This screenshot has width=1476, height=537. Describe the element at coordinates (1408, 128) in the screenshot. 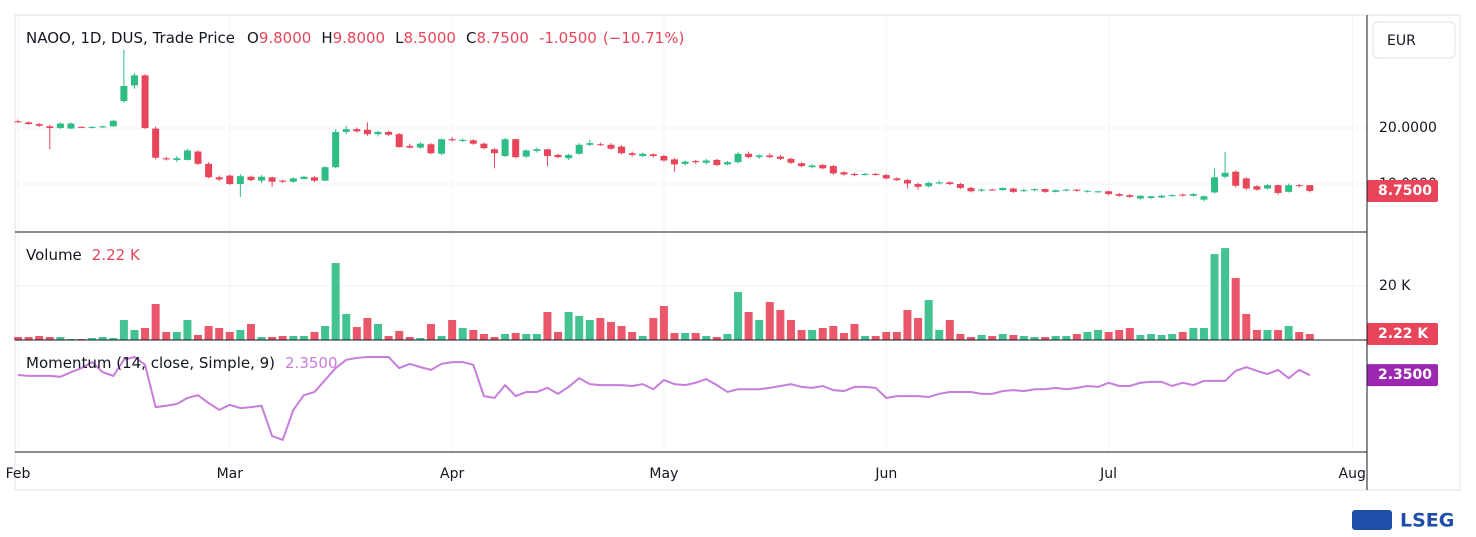

I see `y-tick-label: 20.0000` at that location.